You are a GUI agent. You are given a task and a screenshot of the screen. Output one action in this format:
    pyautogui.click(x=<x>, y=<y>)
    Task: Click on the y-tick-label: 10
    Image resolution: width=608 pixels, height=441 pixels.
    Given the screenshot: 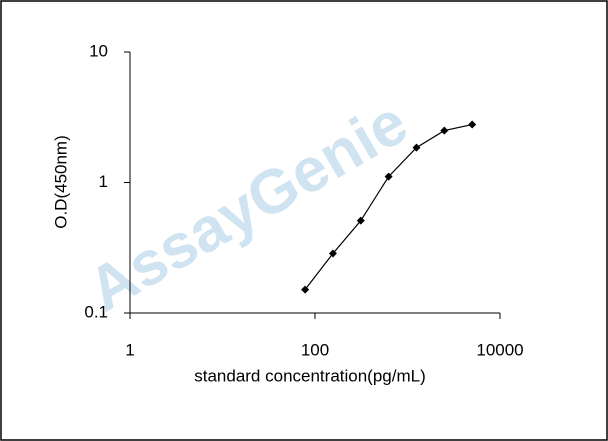 What is the action you would take?
    pyautogui.click(x=98, y=50)
    